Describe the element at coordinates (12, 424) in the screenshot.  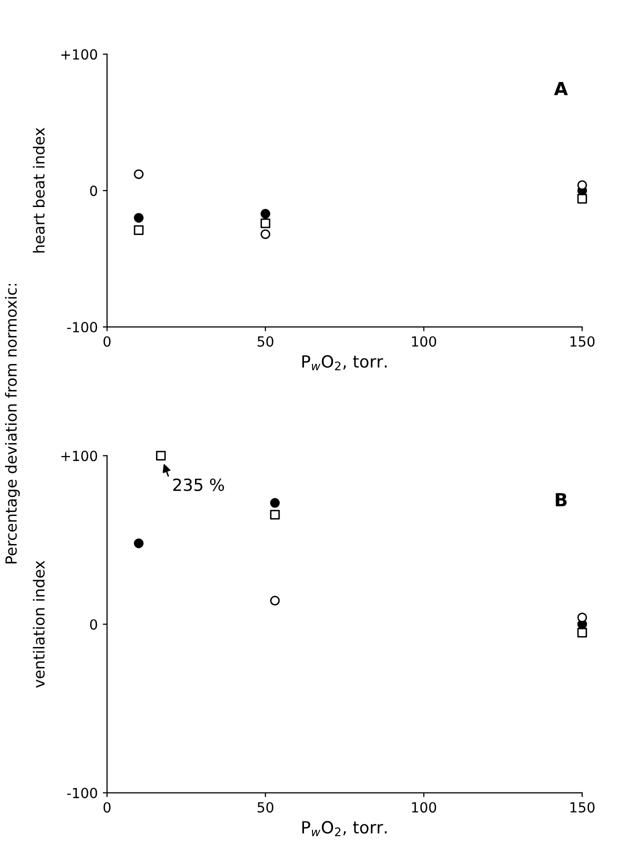
I see `text: Percentage deviation from normoxic:` at that location.